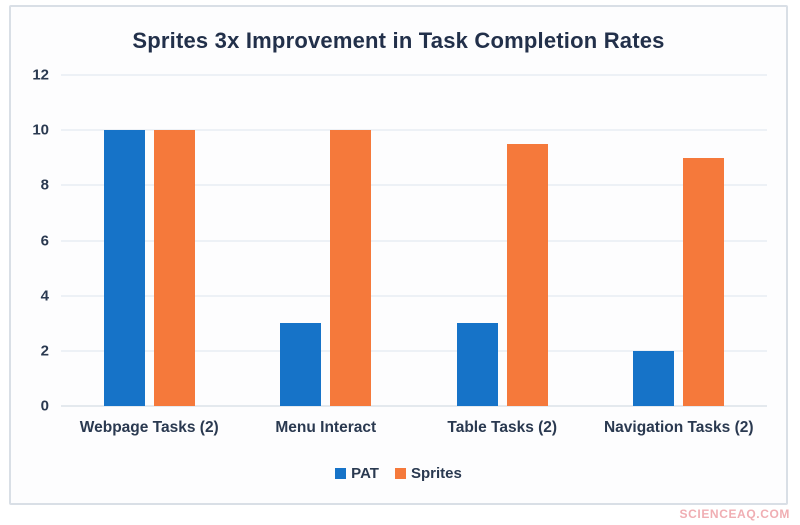 This screenshot has height=525, width=800. I want to click on y-tick-label: 4, so click(44, 296).